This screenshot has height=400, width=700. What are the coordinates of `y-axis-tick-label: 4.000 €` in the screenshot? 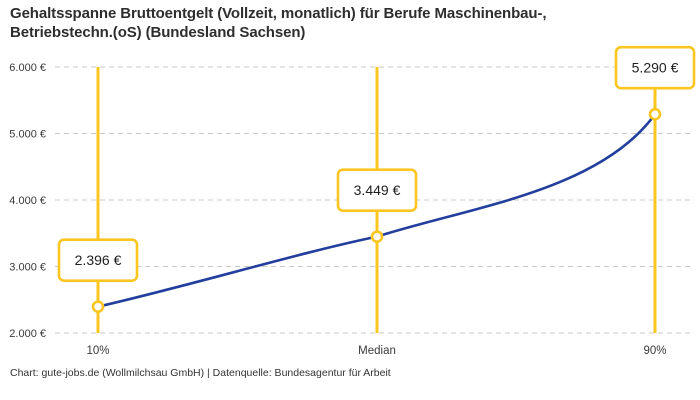 It's located at (27, 201).